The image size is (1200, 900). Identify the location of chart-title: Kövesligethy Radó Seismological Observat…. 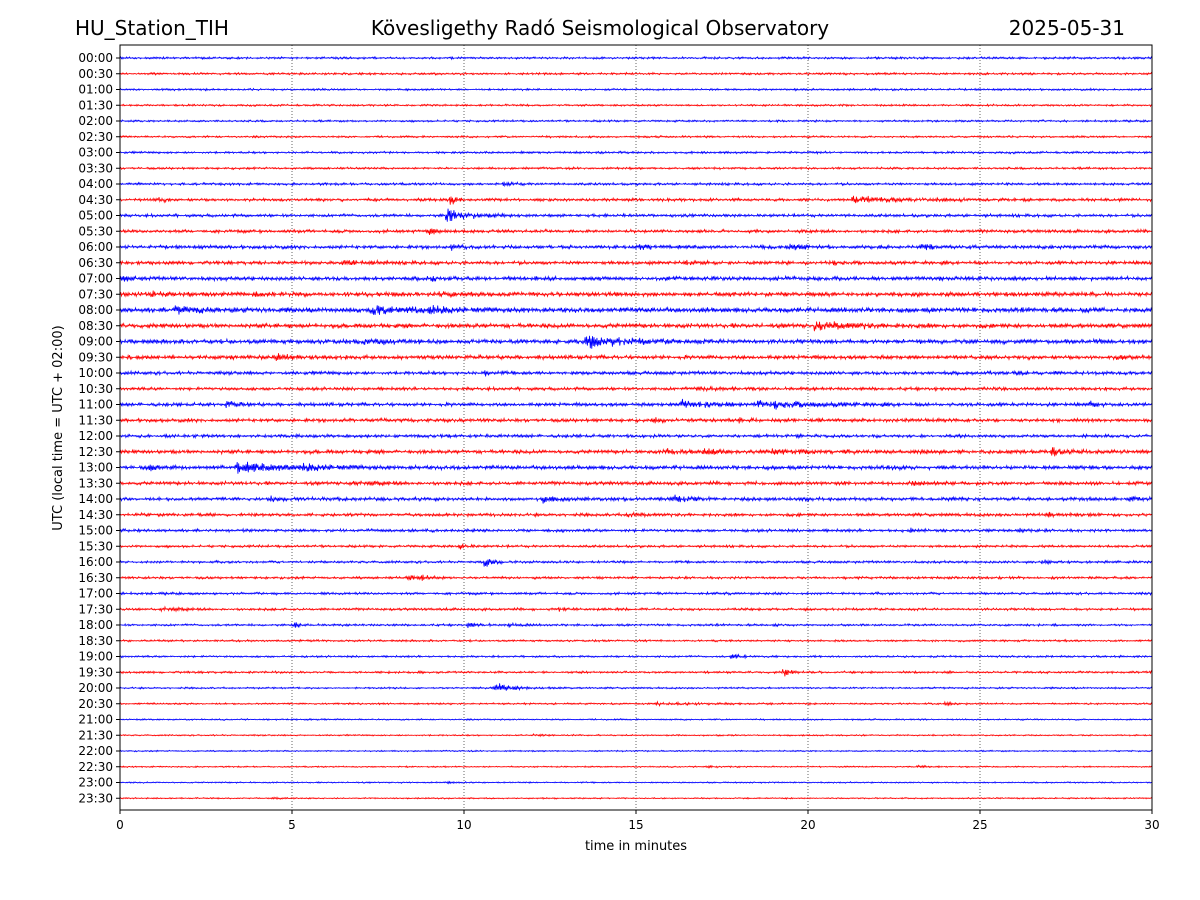
(600, 28).